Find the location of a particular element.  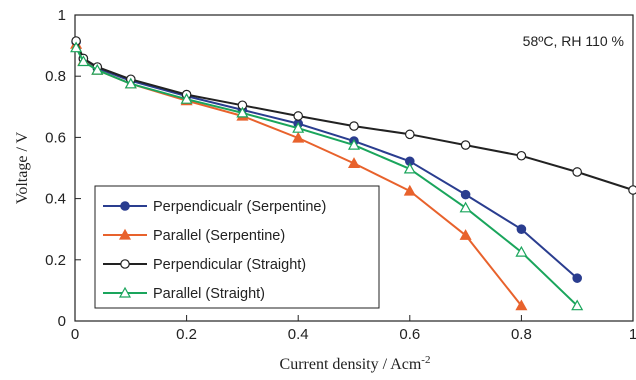

legend-box is located at coordinates (237, 247).